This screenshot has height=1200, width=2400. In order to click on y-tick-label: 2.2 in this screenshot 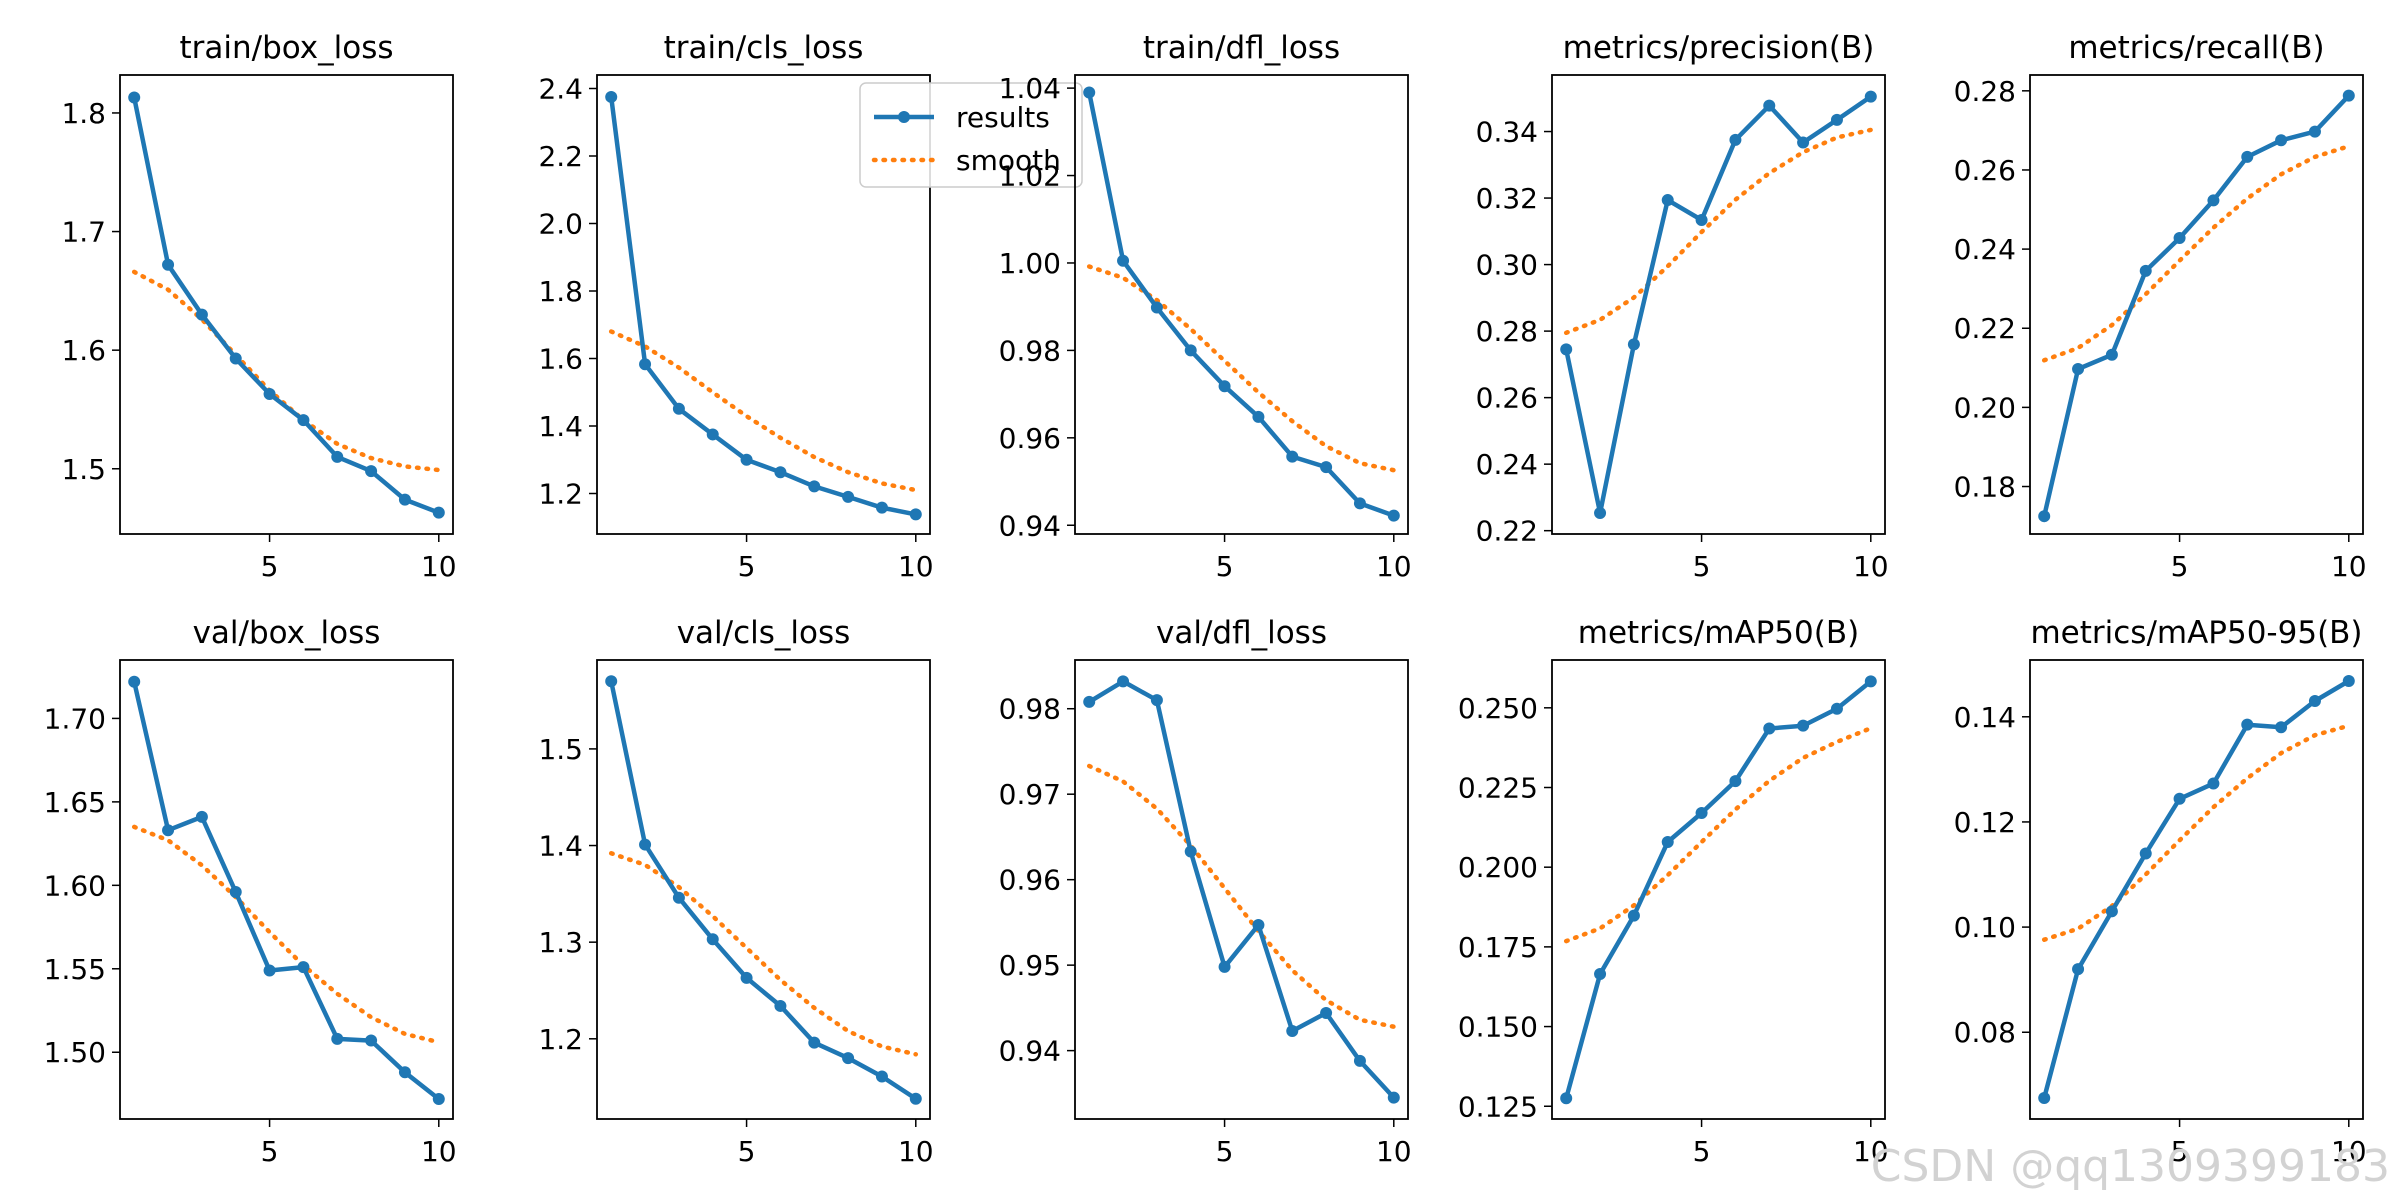, I will do `click(560, 156)`.